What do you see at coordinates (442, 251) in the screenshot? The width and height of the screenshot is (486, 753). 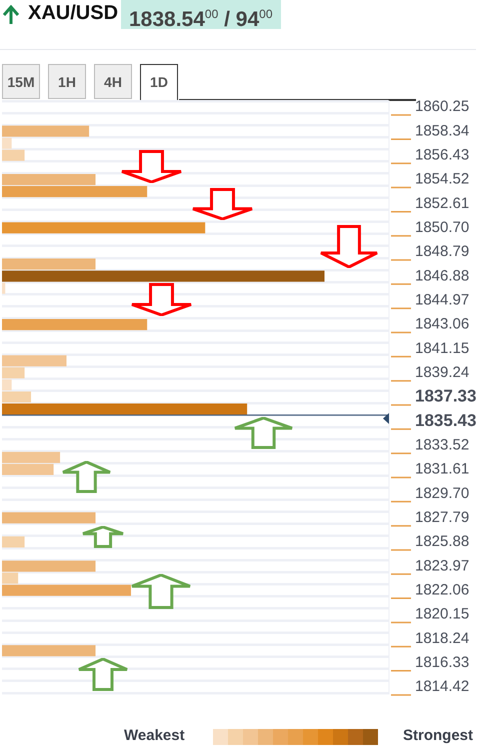 I see `y-tick-label: 1848.79` at bounding box center [442, 251].